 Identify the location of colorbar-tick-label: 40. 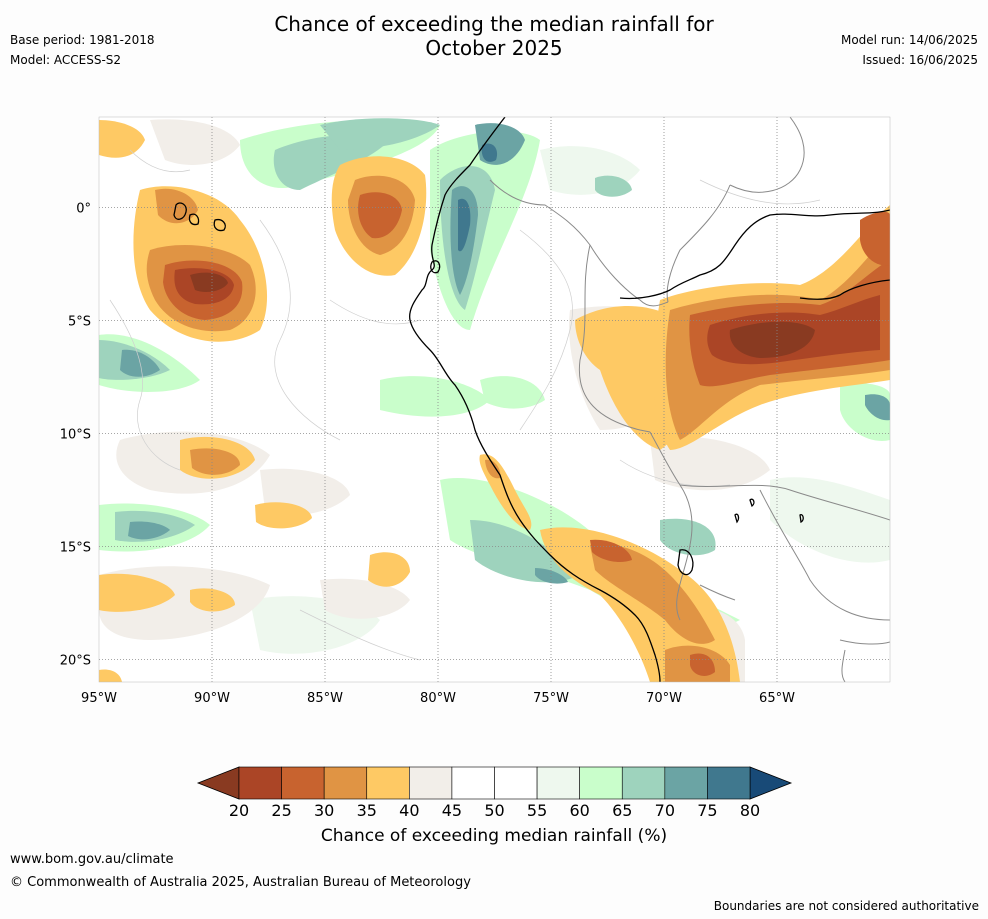
(409, 810).